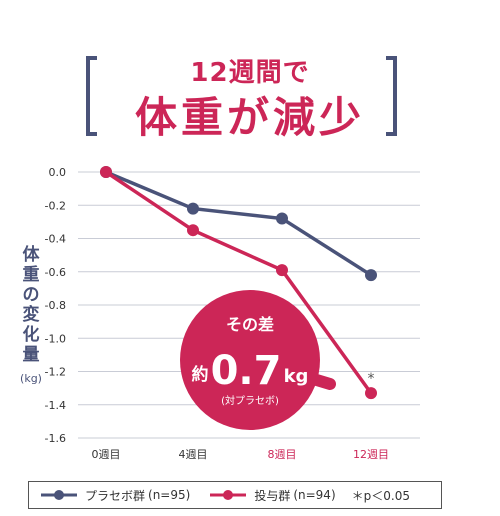 The width and height of the screenshot is (500, 516). What do you see at coordinates (238, 223) in the screenshot?
I see `series-line-placebo` at bounding box center [238, 223].